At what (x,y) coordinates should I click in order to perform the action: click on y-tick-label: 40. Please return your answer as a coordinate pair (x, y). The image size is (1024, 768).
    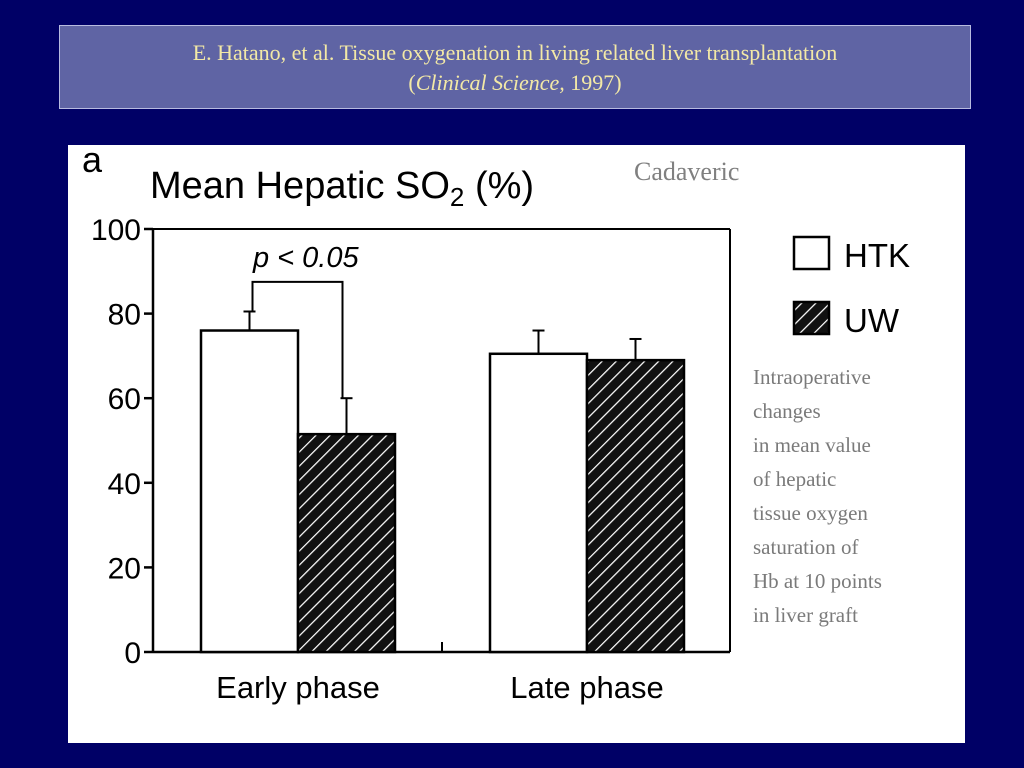
    Looking at the image, I should click on (124, 484).